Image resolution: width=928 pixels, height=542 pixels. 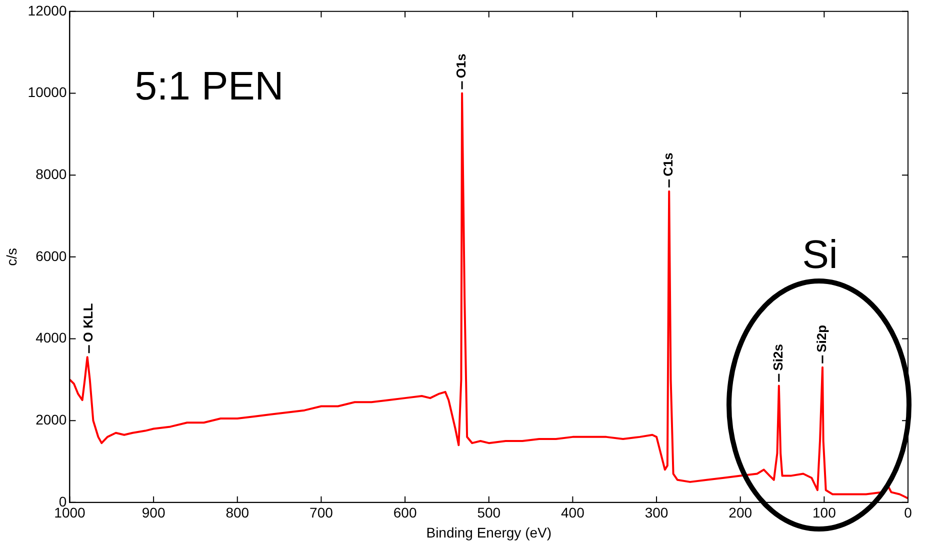 What do you see at coordinates (51, 338) in the screenshot?
I see `y-tick-label: 4000` at bounding box center [51, 338].